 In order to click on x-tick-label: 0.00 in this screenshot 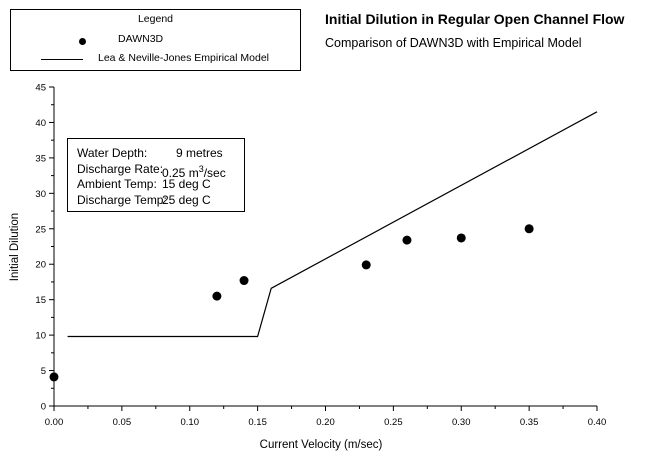, I will do `click(54, 422)`.